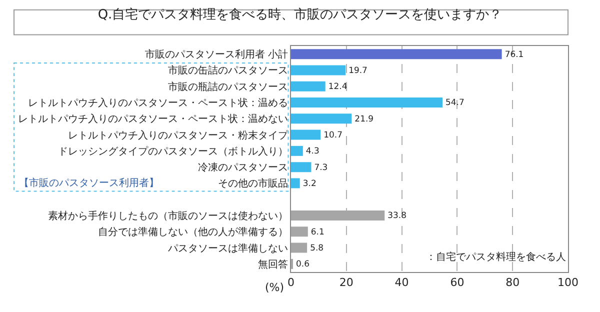 This screenshot has height=312, width=600. I want to click on x-tick-label: 100, so click(568, 283).